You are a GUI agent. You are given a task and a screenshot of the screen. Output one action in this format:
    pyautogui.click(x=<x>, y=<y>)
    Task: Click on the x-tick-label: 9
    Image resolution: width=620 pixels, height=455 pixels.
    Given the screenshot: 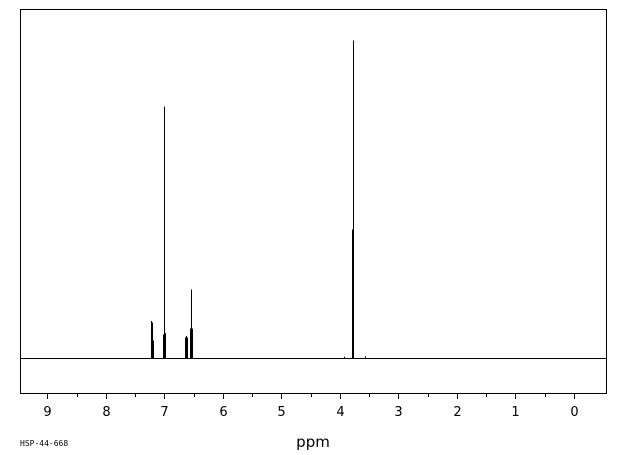 What is the action you would take?
    pyautogui.click(x=47, y=412)
    